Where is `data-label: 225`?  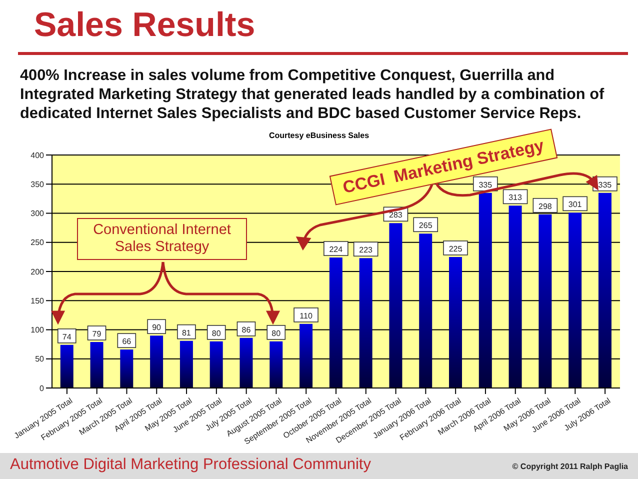
data-label: 225 is located at coordinates (455, 249).